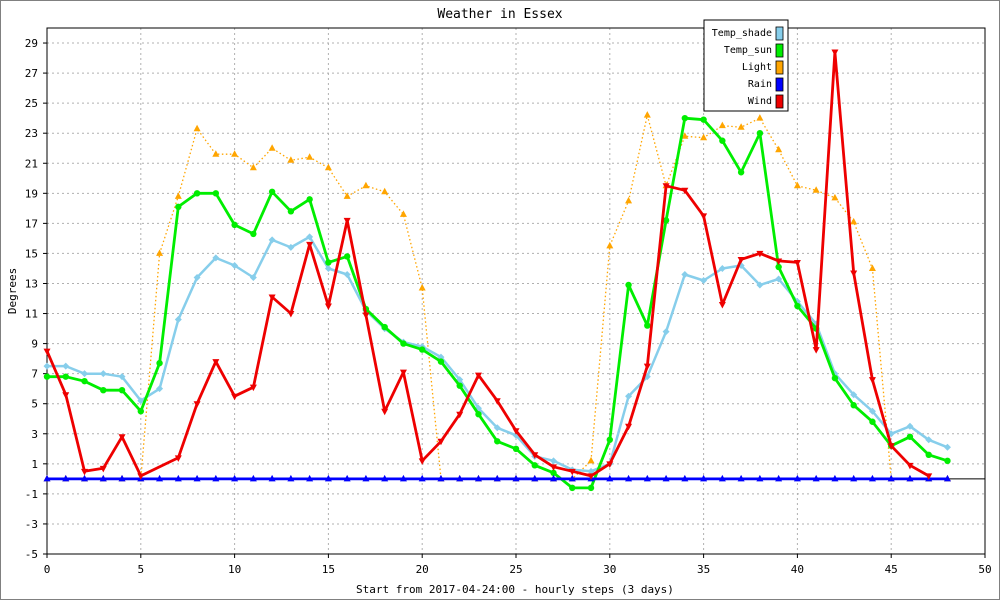  I want to click on legend-swatch-light, so click(779, 67).